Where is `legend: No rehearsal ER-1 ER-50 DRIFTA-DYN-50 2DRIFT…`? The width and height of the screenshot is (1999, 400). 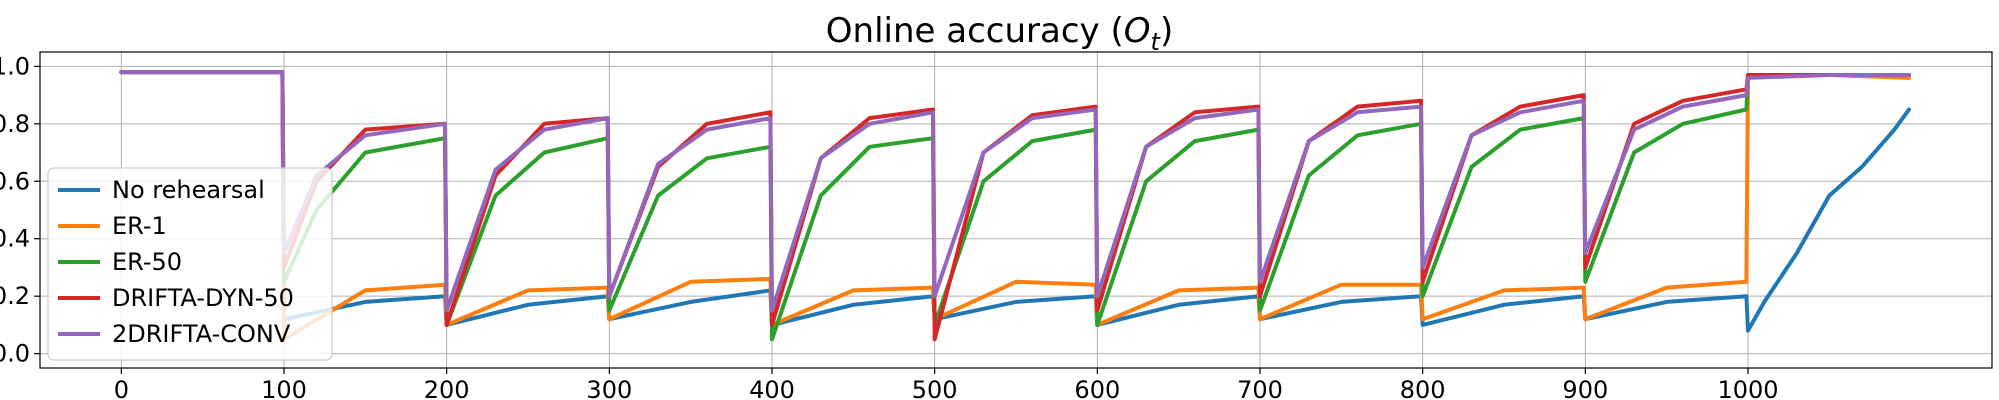
legend: No rehearsal ER-1 ER-50 DRIFTA-DYN-50 2DRIFT… is located at coordinates (190, 264).